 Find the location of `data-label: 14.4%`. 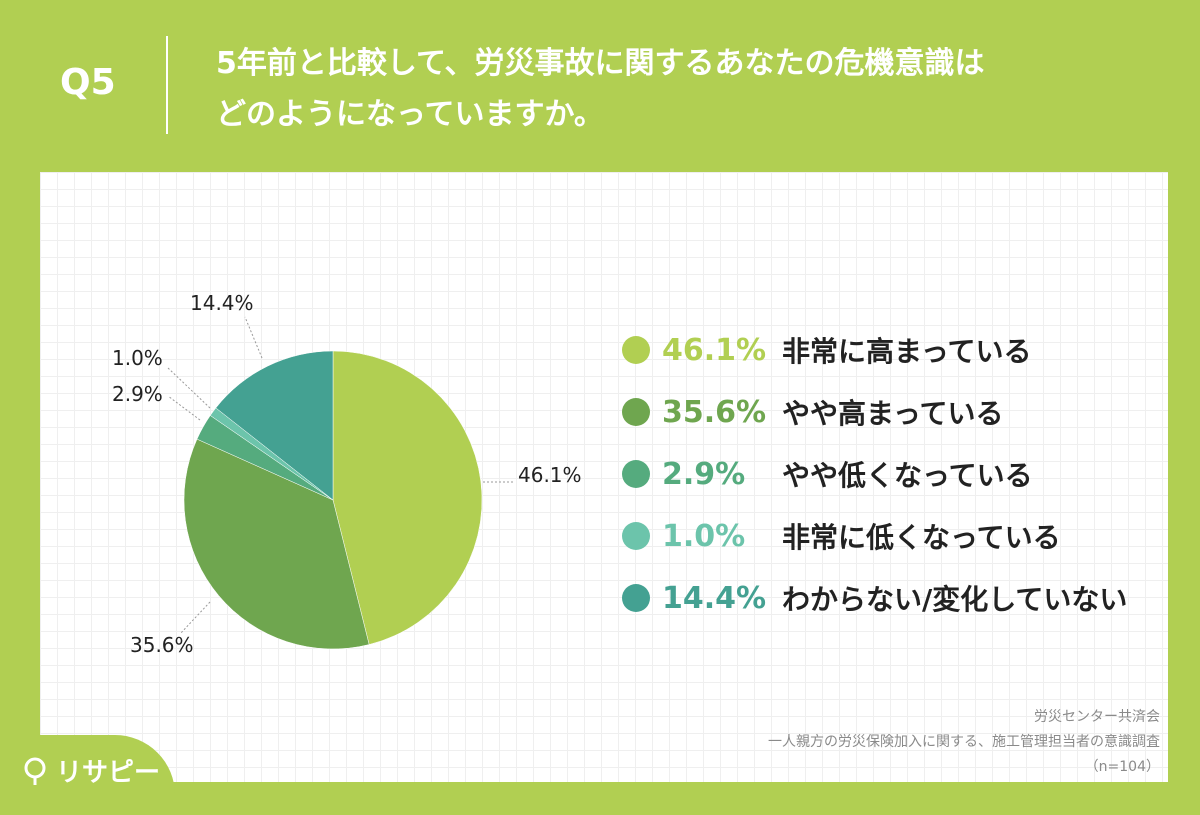

data-label: 14.4% is located at coordinates (222, 303).